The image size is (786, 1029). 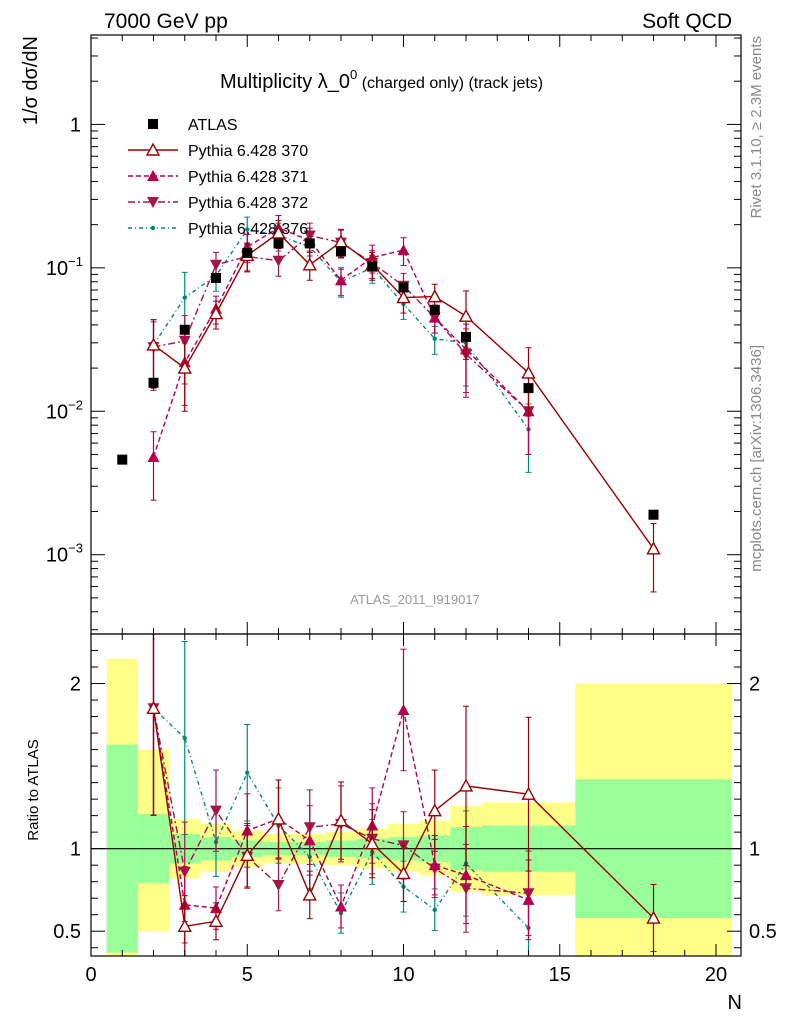 What do you see at coordinates (248, 177) in the screenshot?
I see `legend-label-p371: Pythia 6.428 371` at bounding box center [248, 177].